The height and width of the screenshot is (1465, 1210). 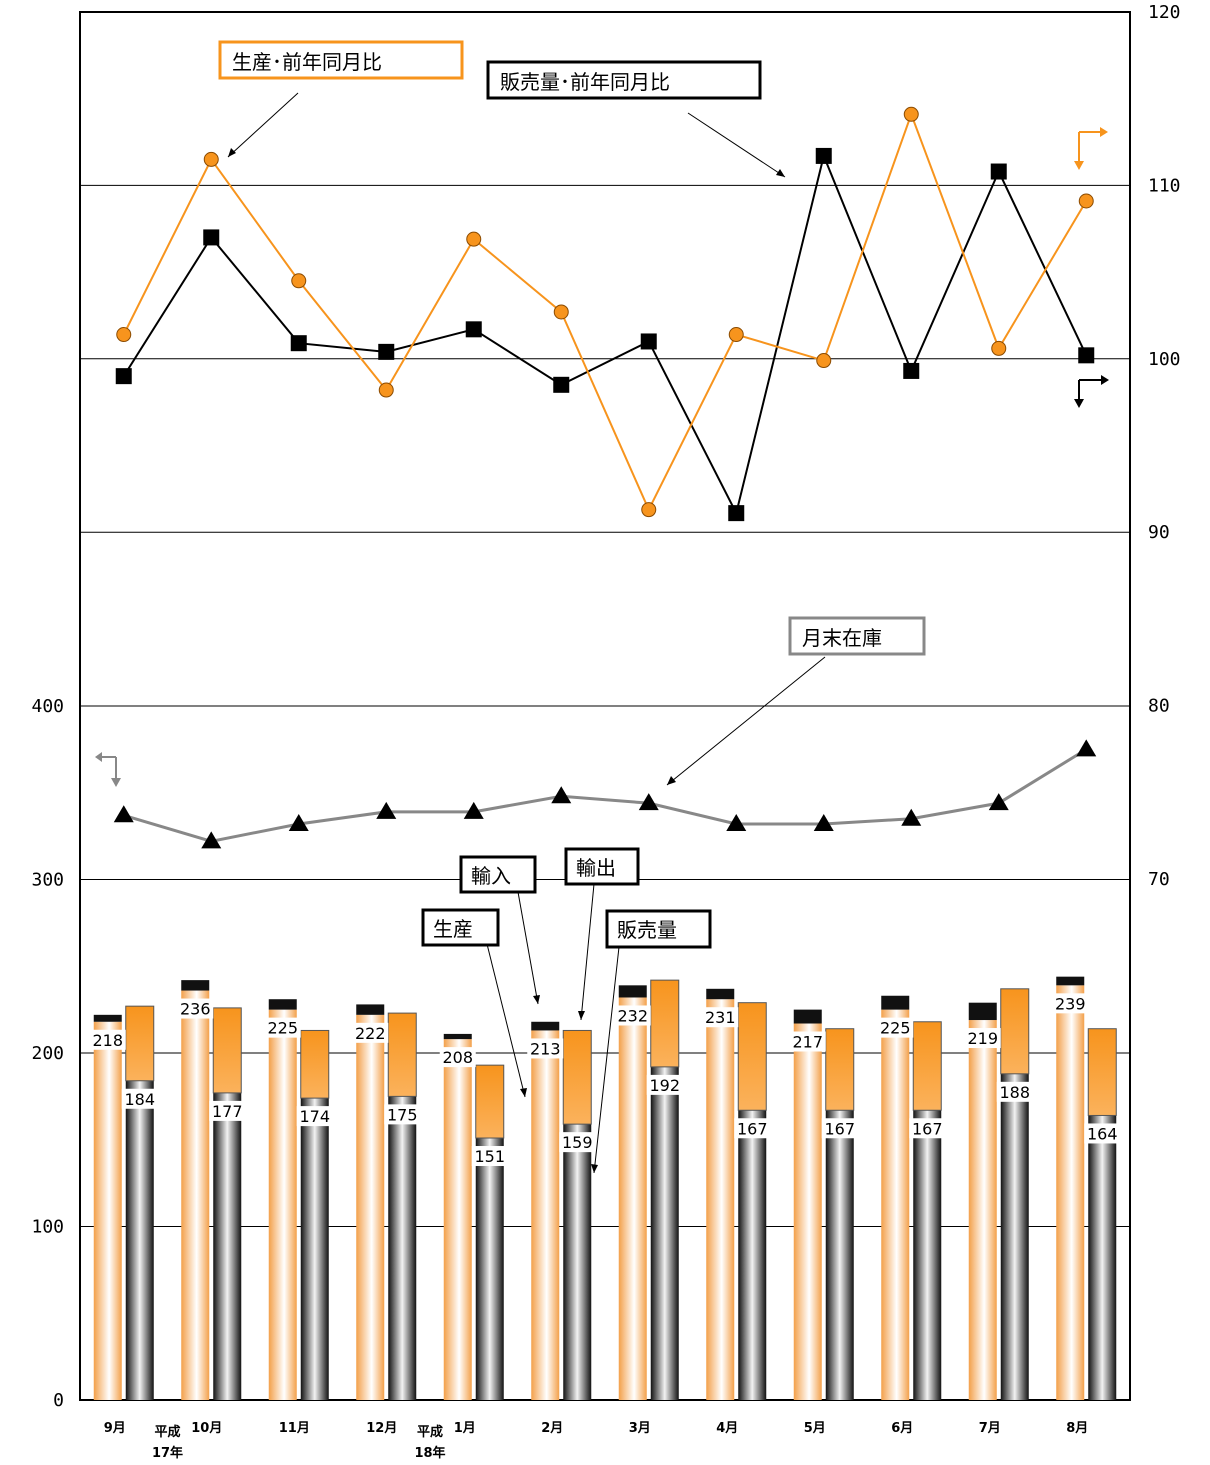 I want to click on month-label: 4月, so click(x=727, y=1428).